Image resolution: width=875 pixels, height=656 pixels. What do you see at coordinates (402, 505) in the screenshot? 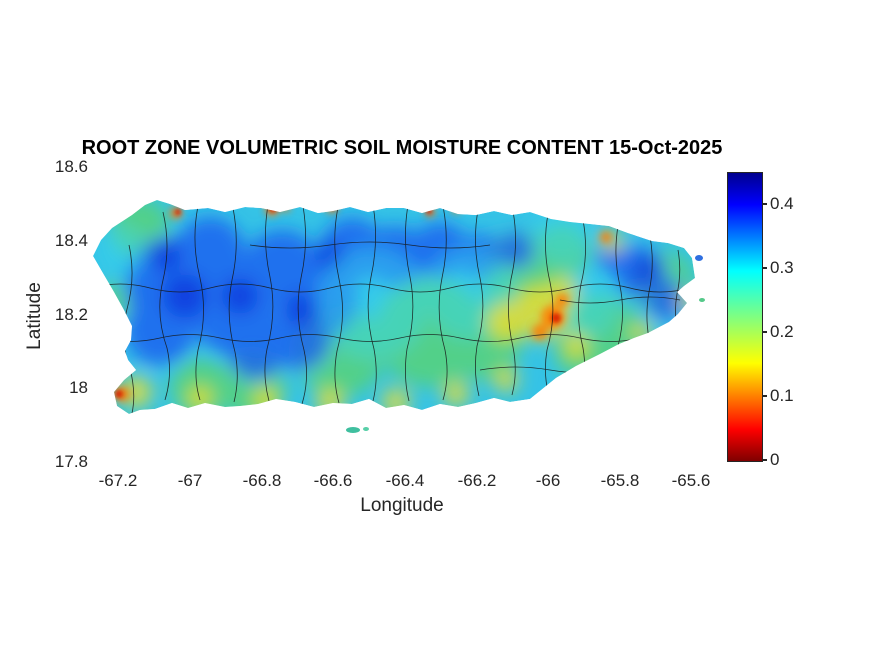
I see `x-axis-label: Longitude` at bounding box center [402, 505].